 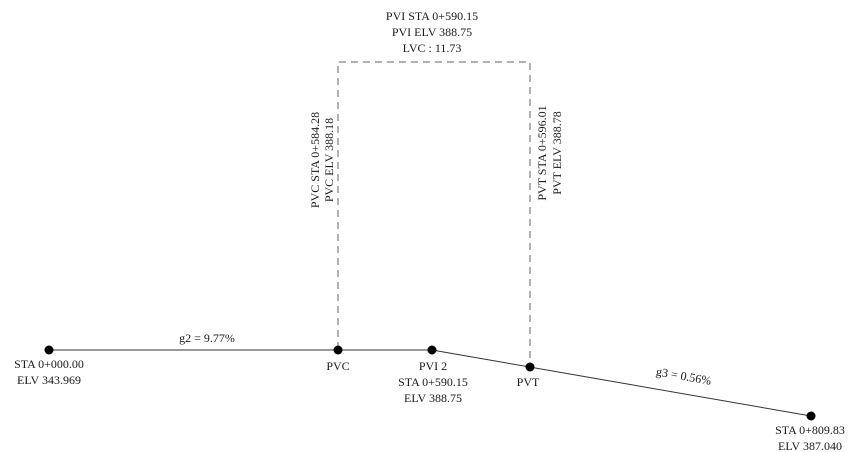 What do you see at coordinates (811, 416) in the screenshot?
I see `end-point-marker` at bounding box center [811, 416].